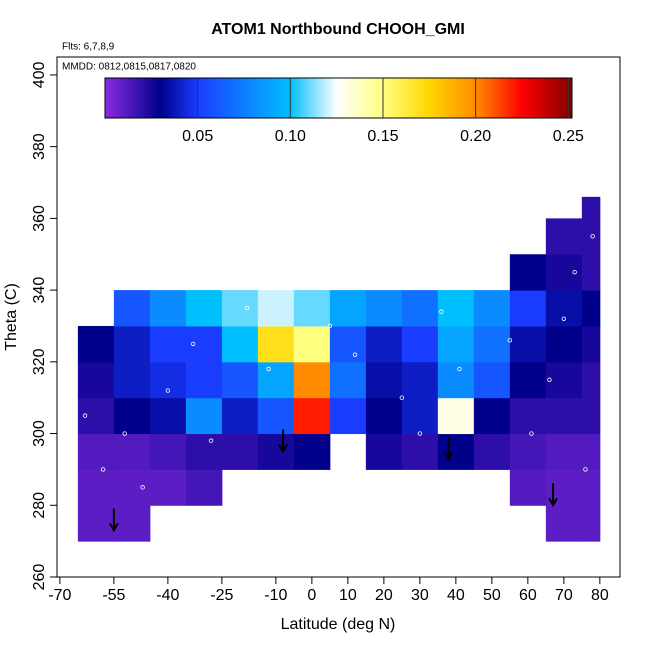 This screenshot has width=650, height=655. Describe the element at coordinates (197, 136) in the screenshot. I see `colorbar-tick-label: 0.05` at that location.